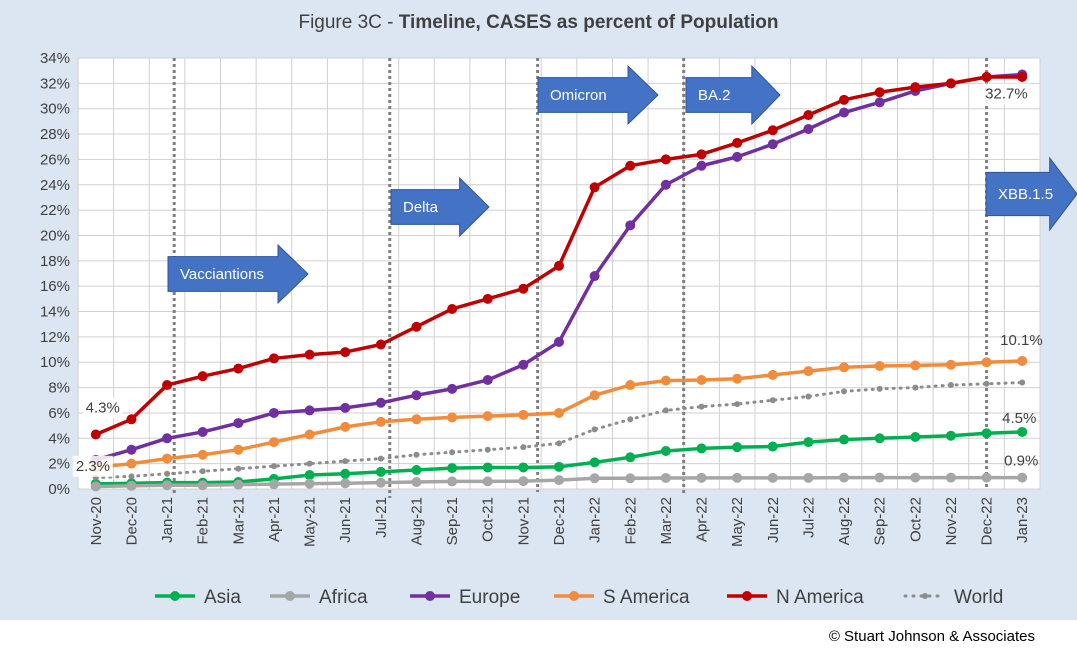 The height and width of the screenshot is (652, 1077). What do you see at coordinates (646, 597) in the screenshot?
I see `legend-label: S America` at bounding box center [646, 597].